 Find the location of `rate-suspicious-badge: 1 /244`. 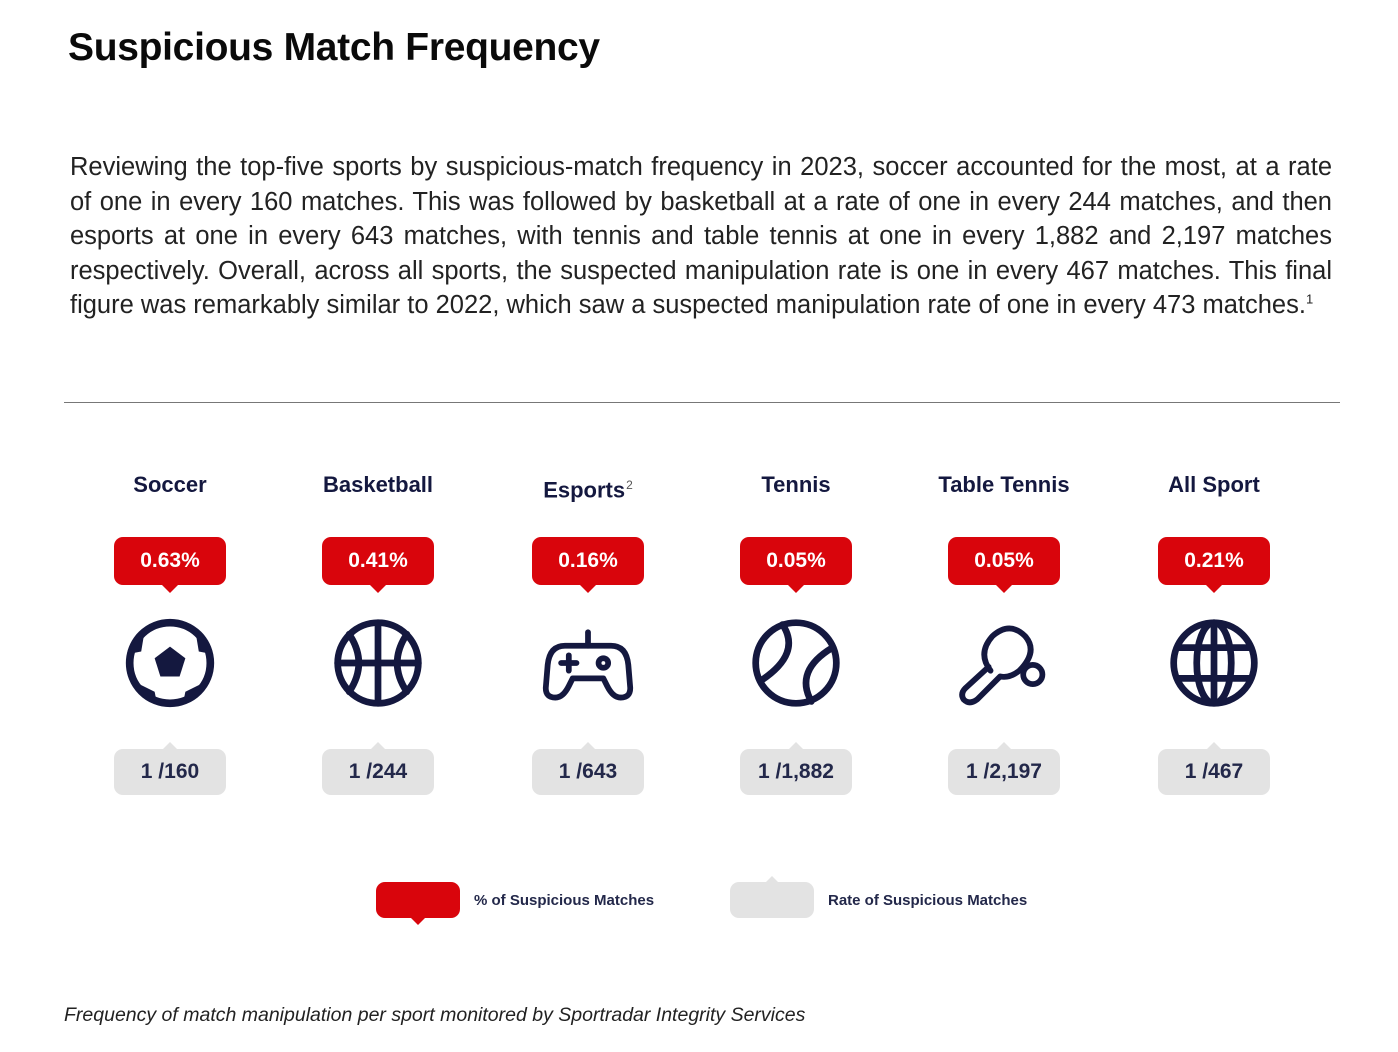

rate-suspicious-badge: 1 /244 is located at coordinates (378, 768).